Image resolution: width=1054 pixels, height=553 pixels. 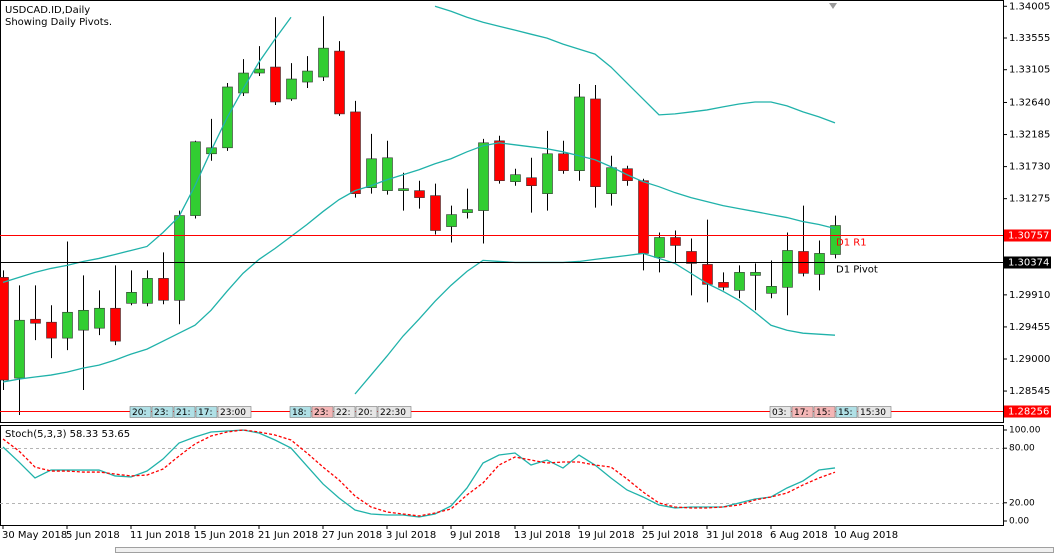 I want to click on time-marker-label: 17:, so click(x=205, y=413).